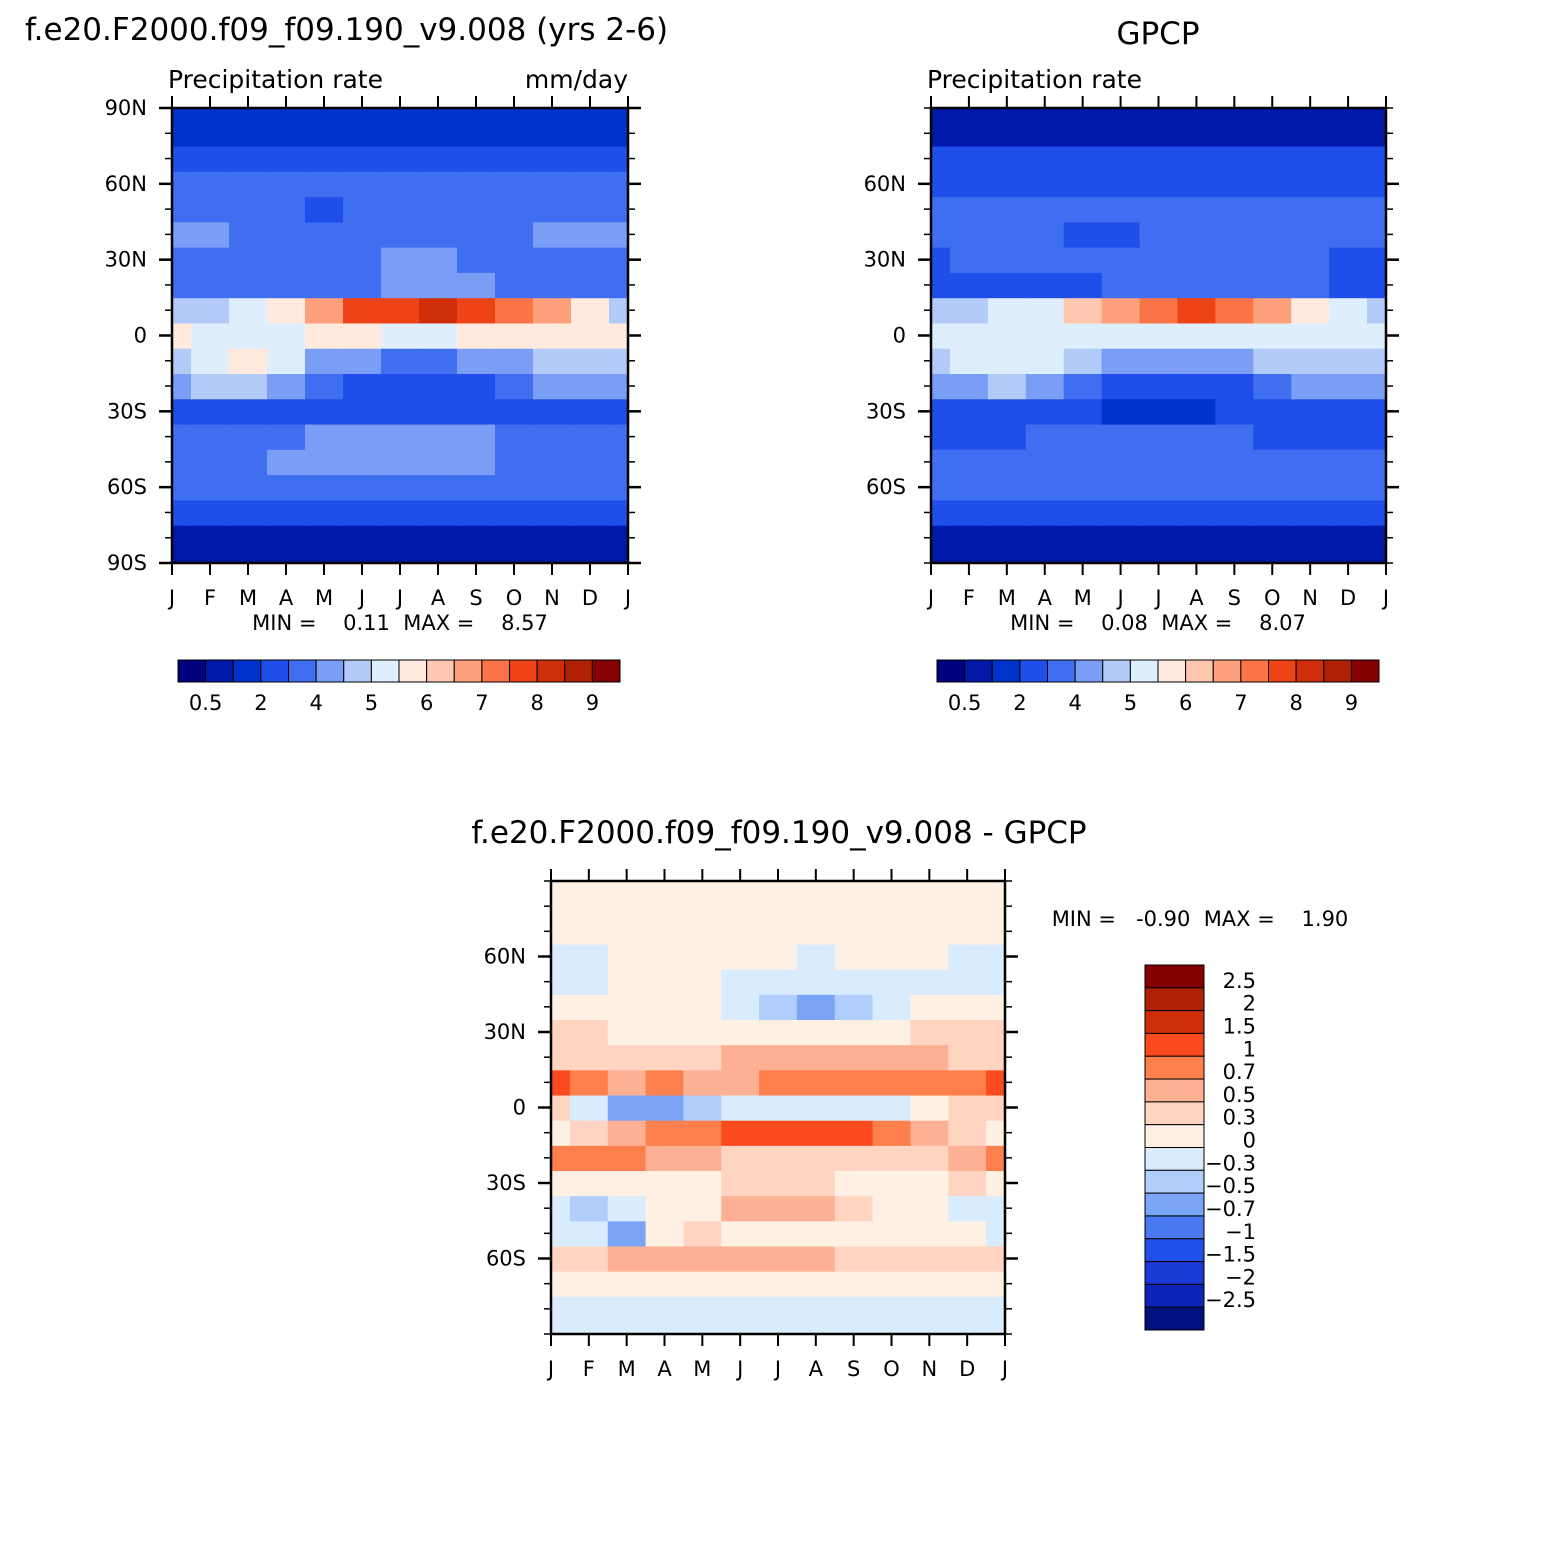 Image resolution: width=1558 pixels, height=1555 pixels. What do you see at coordinates (1230, 1255) in the screenshot?
I see `colorbar-label: −1.5` at bounding box center [1230, 1255].